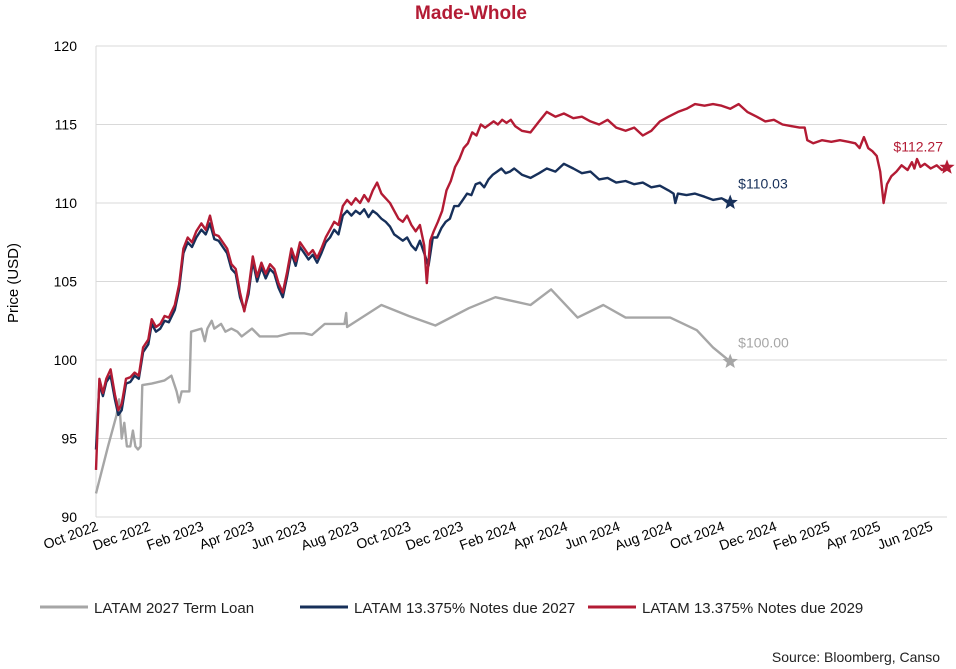  I want to click on y-tick-label: 115, so click(66, 125).